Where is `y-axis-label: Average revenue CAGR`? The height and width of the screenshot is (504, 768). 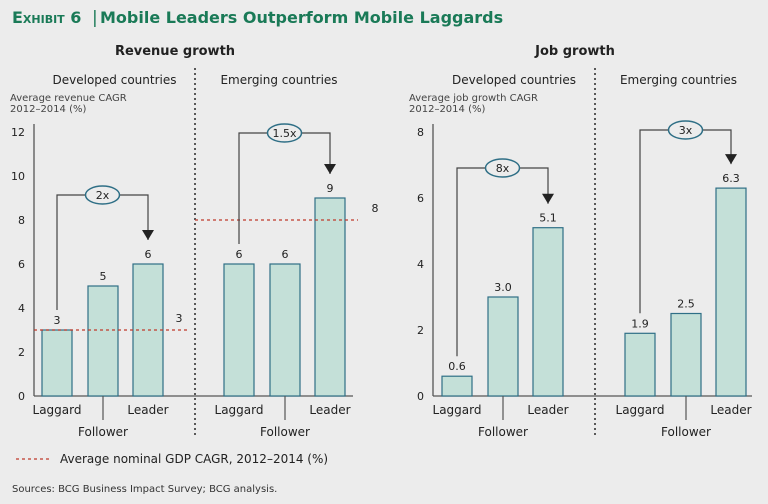
y-axis-label: Average revenue CAGR is located at coordinates (68, 98).